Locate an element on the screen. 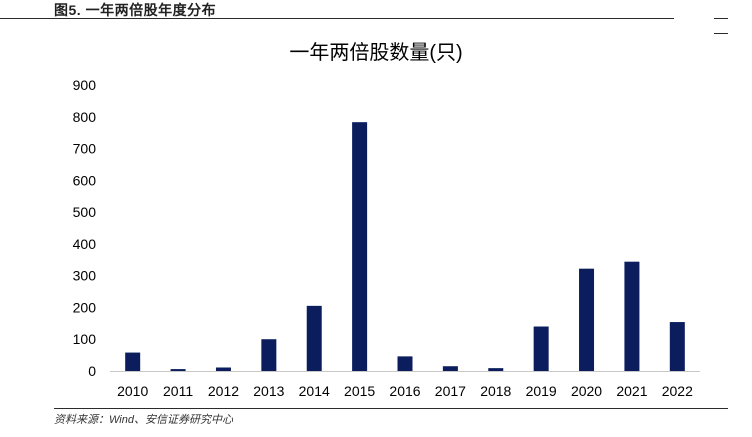 This screenshot has height=437, width=752. y-tick-label: 0 is located at coordinates (92, 371).